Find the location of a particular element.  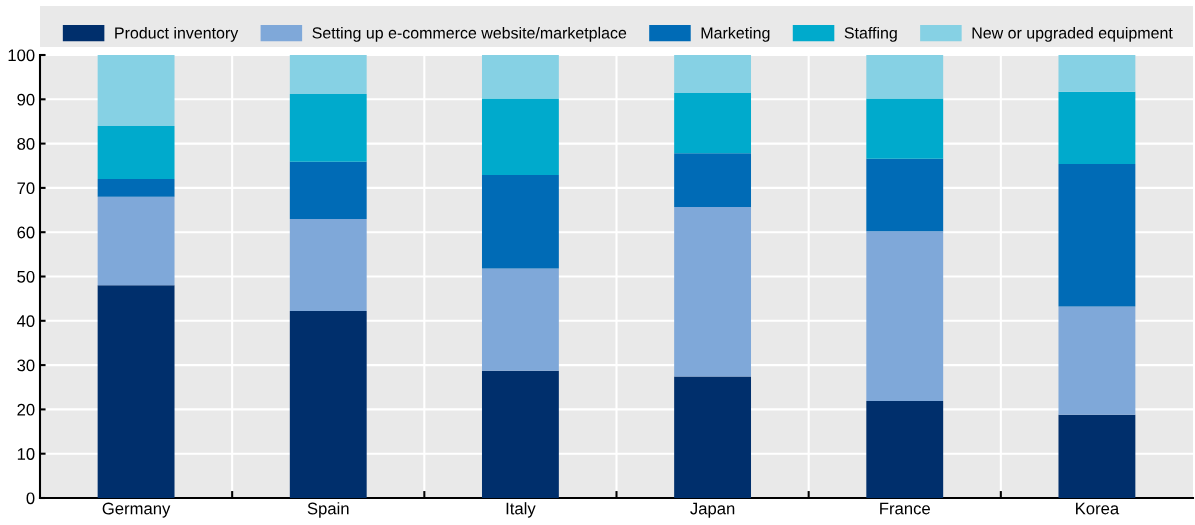

legend-label: Setting up e-commerce website/marketplace is located at coordinates (469, 34).